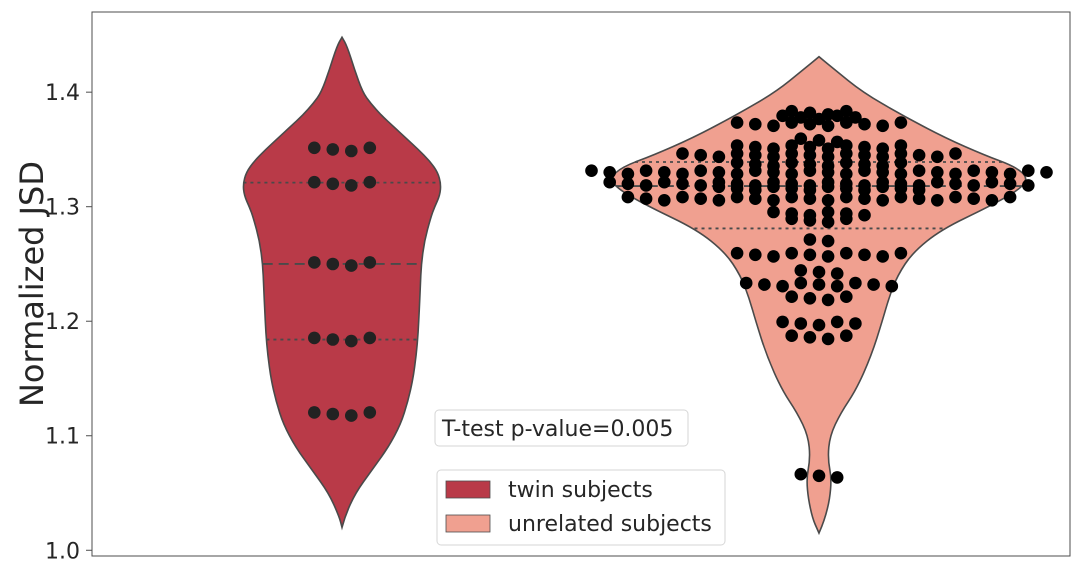 This screenshot has width=1080, height=576. I want to click on legend-label-twin: twin subjects, so click(580, 490).